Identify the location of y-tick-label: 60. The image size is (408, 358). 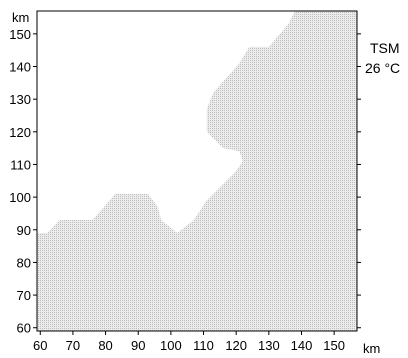
(24, 328).